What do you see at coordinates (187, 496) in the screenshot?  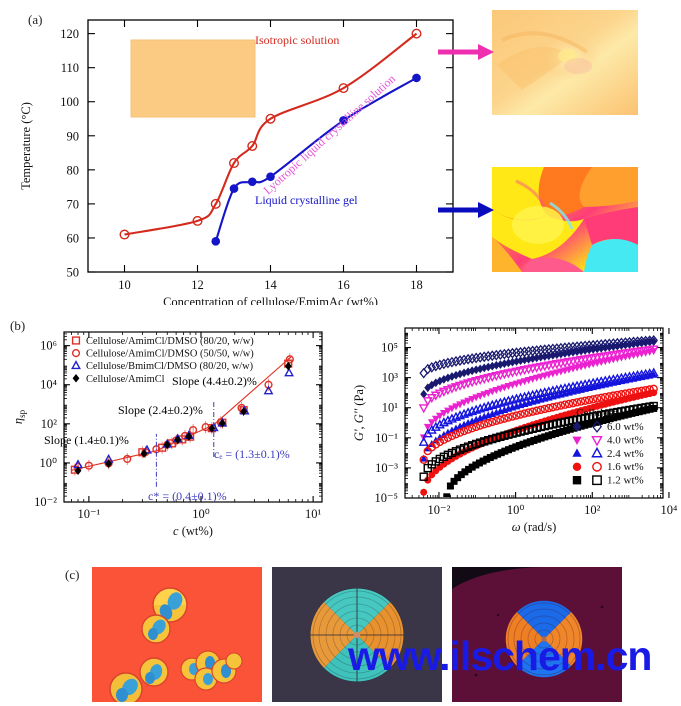 I see `svg-text: c* = (0.4±0.1)%` at bounding box center [187, 496].